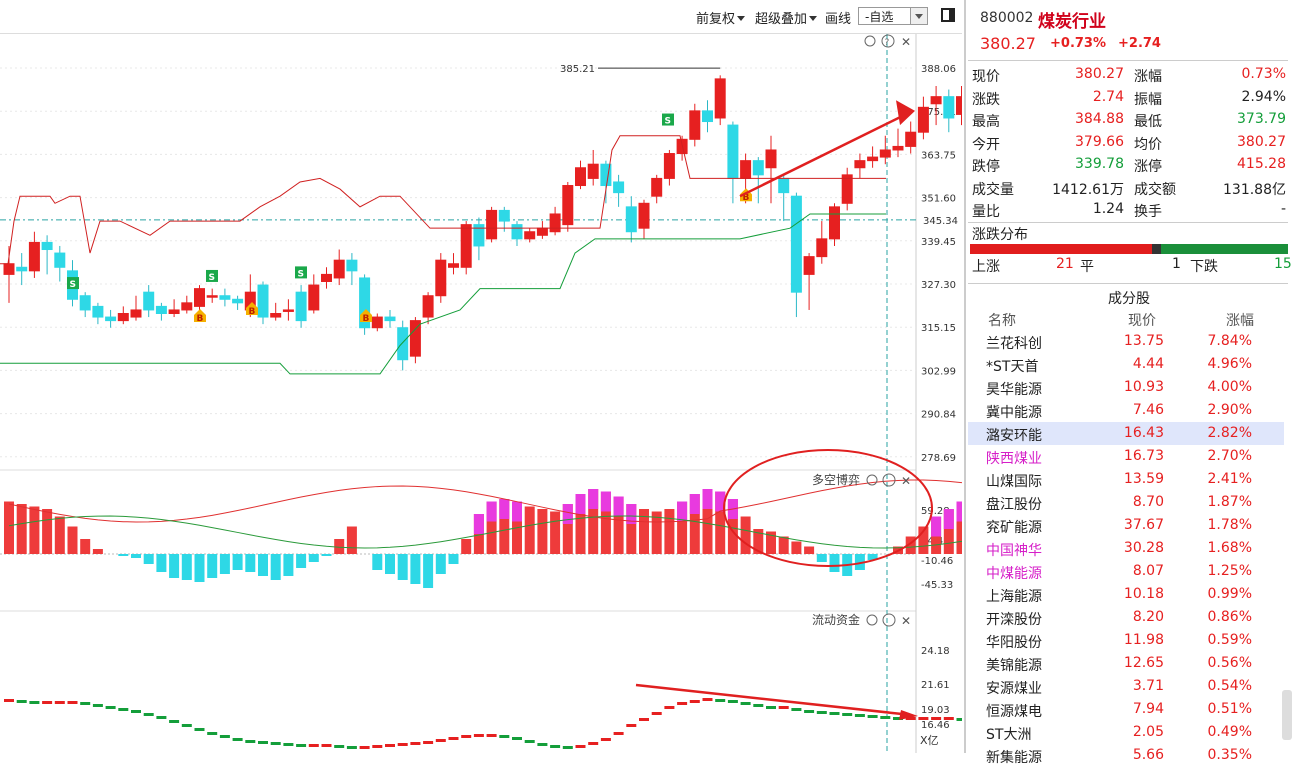 The width and height of the screenshot is (1292, 767). I want to click on arrow-head-icon, so click(908, 715).